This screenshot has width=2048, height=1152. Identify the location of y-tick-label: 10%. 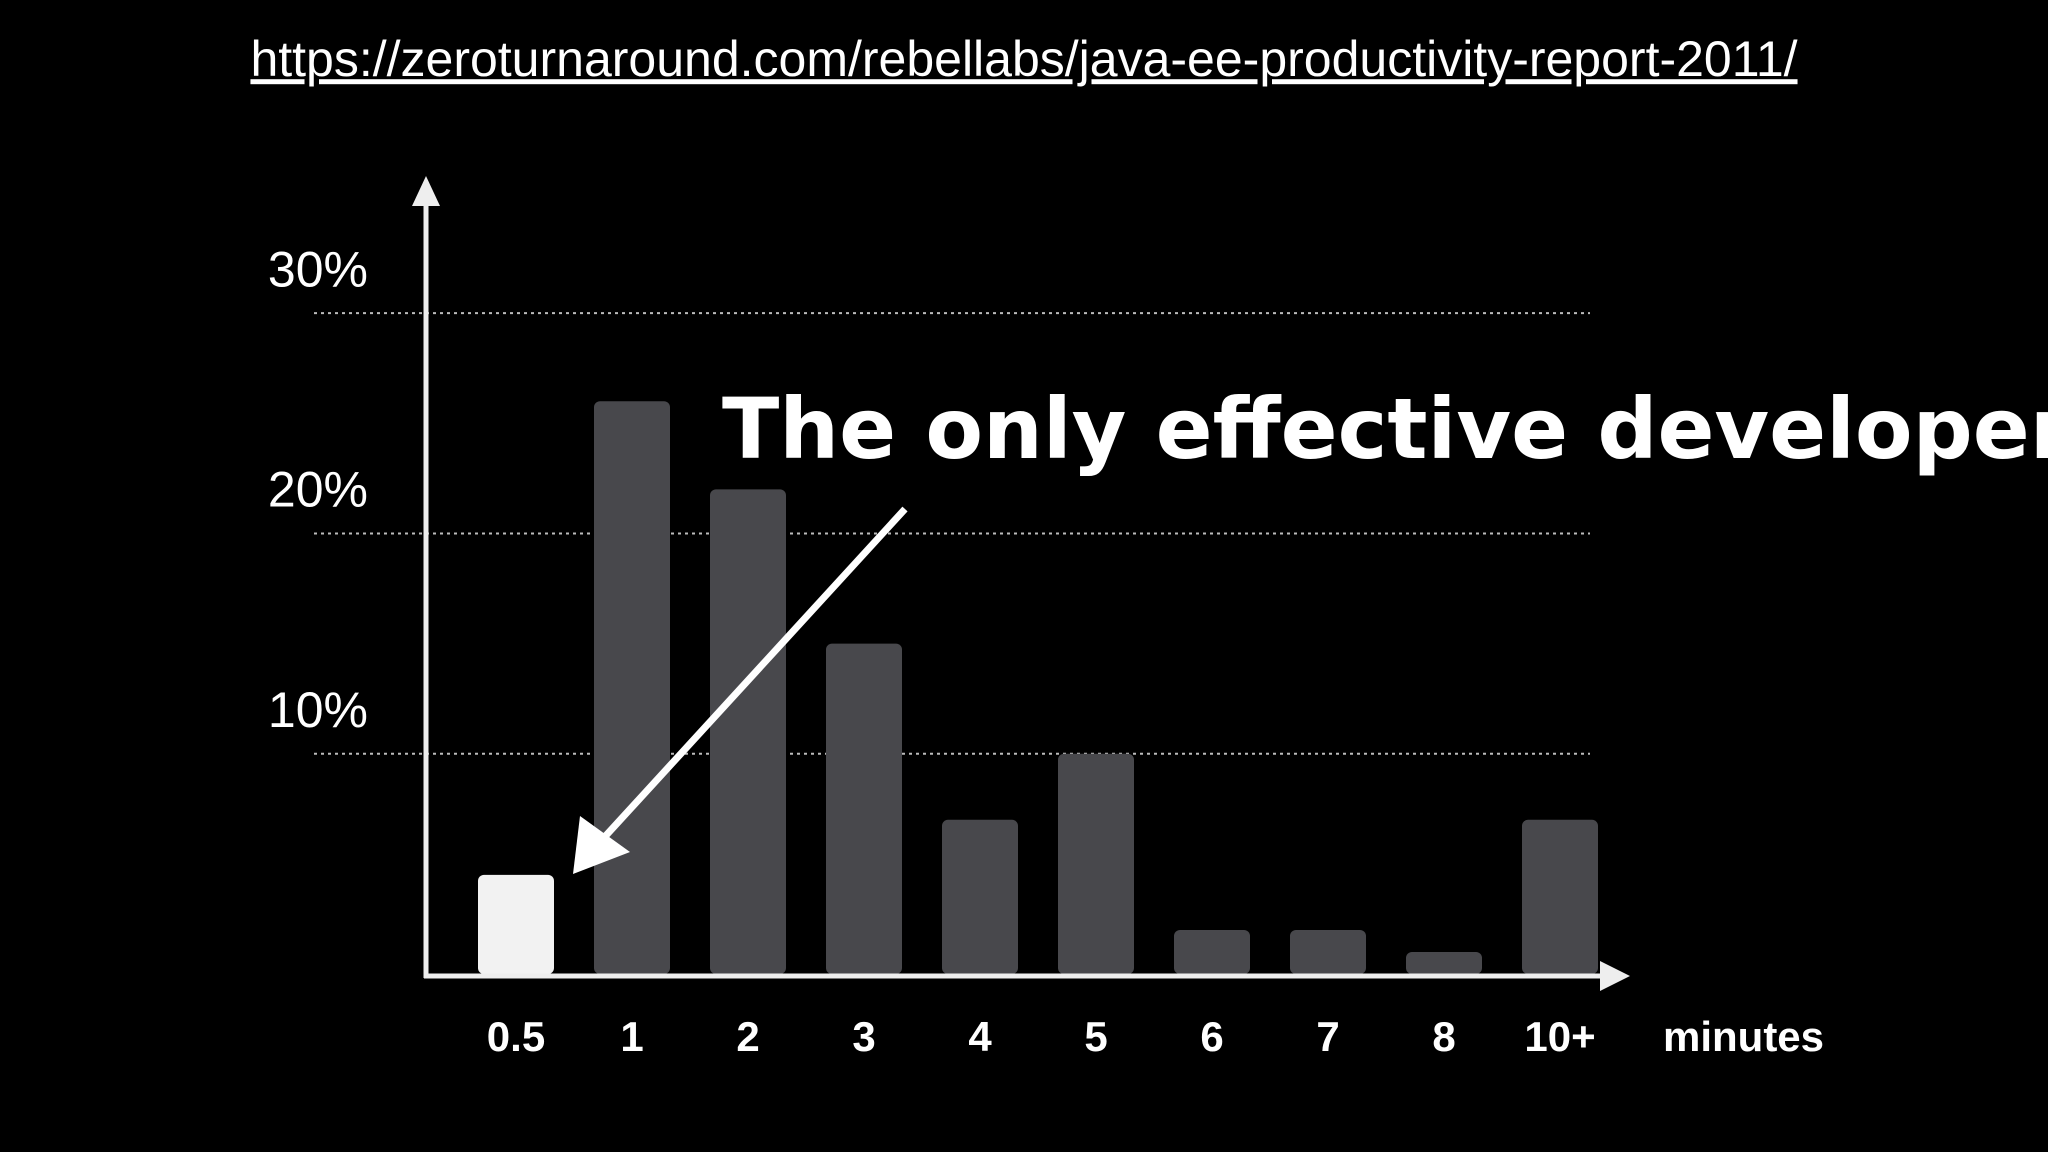
(318, 710).